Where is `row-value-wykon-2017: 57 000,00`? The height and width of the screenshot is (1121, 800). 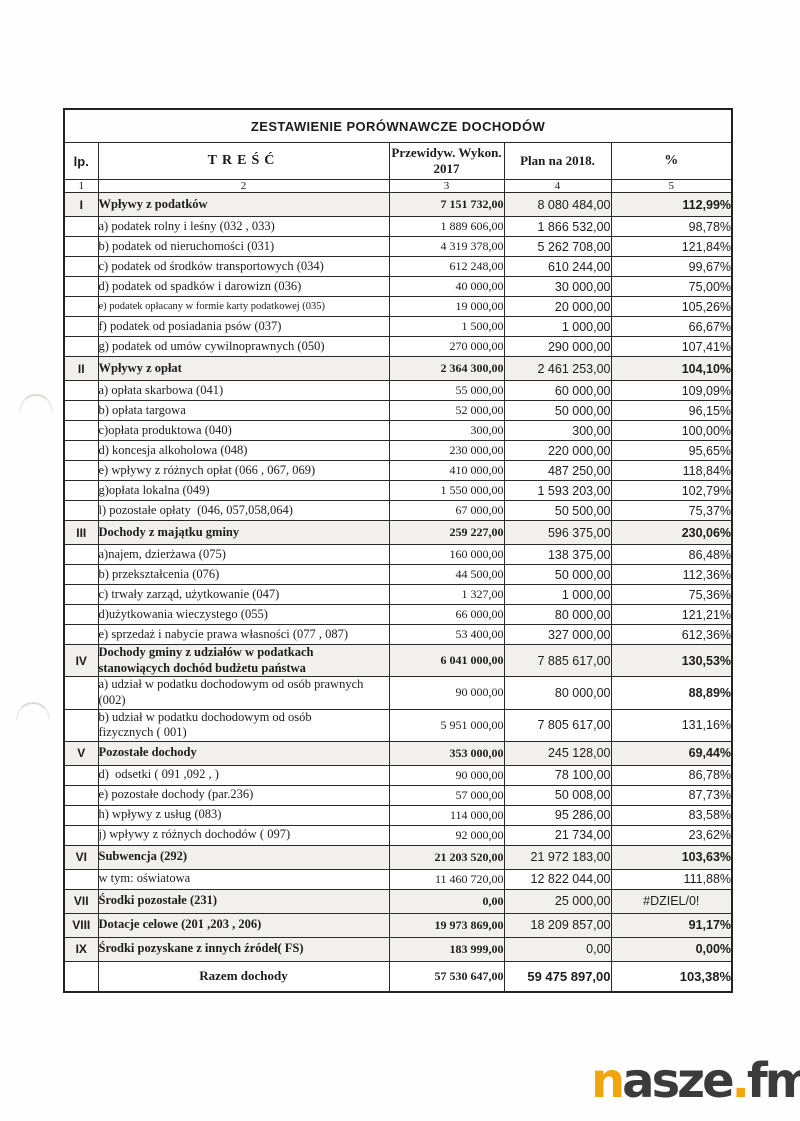 row-value-wykon-2017: 57 000,00 is located at coordinates (446, 795).